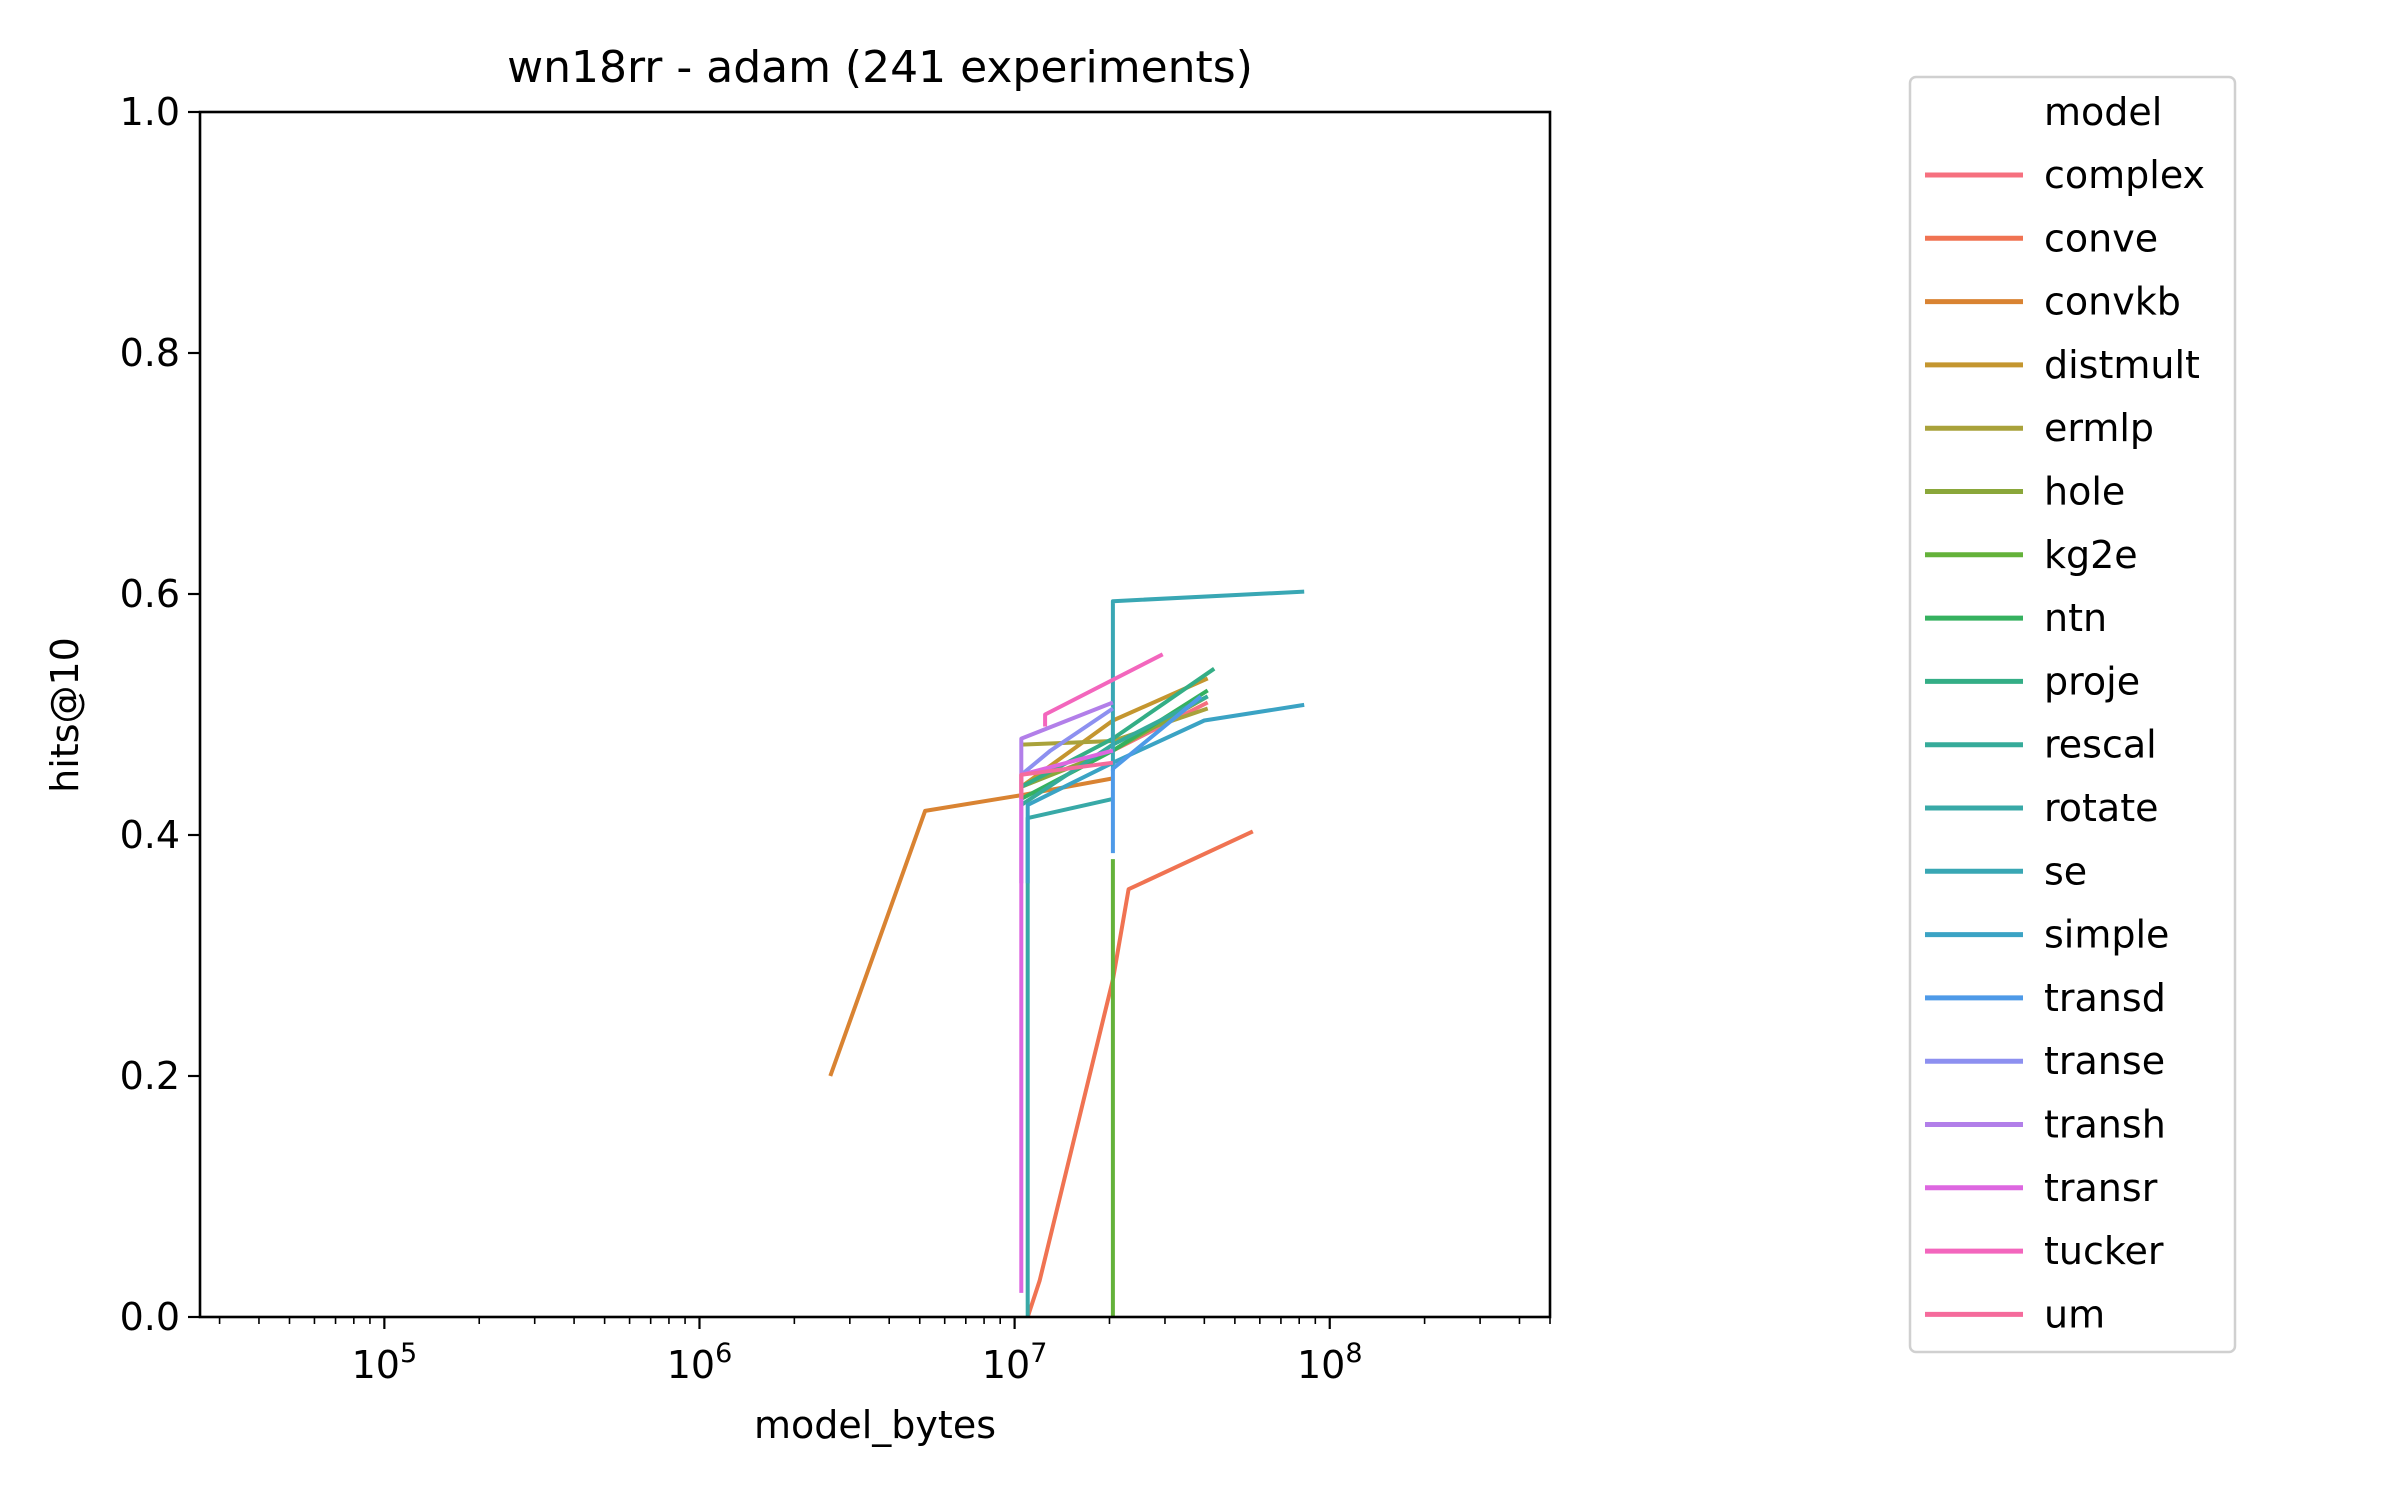 This screenshot has width=2400, height=1504. What do you see at coordinates (2091, 555) in the screenshot?
I see `legend-label-kg2e: kg2e` at bounding box center [2091, 555].